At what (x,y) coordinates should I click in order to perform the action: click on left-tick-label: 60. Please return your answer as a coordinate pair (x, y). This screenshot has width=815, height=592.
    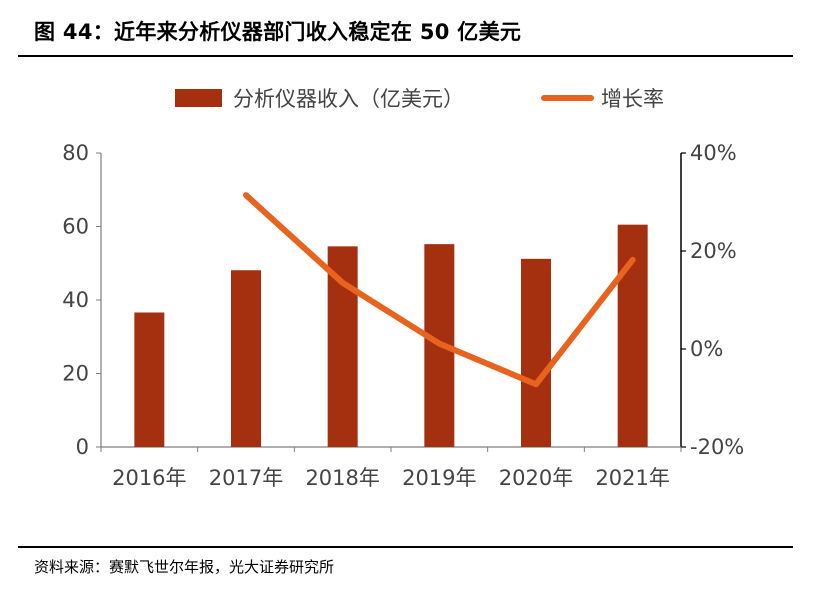
    Looking at the image, I should click on (75, 227).